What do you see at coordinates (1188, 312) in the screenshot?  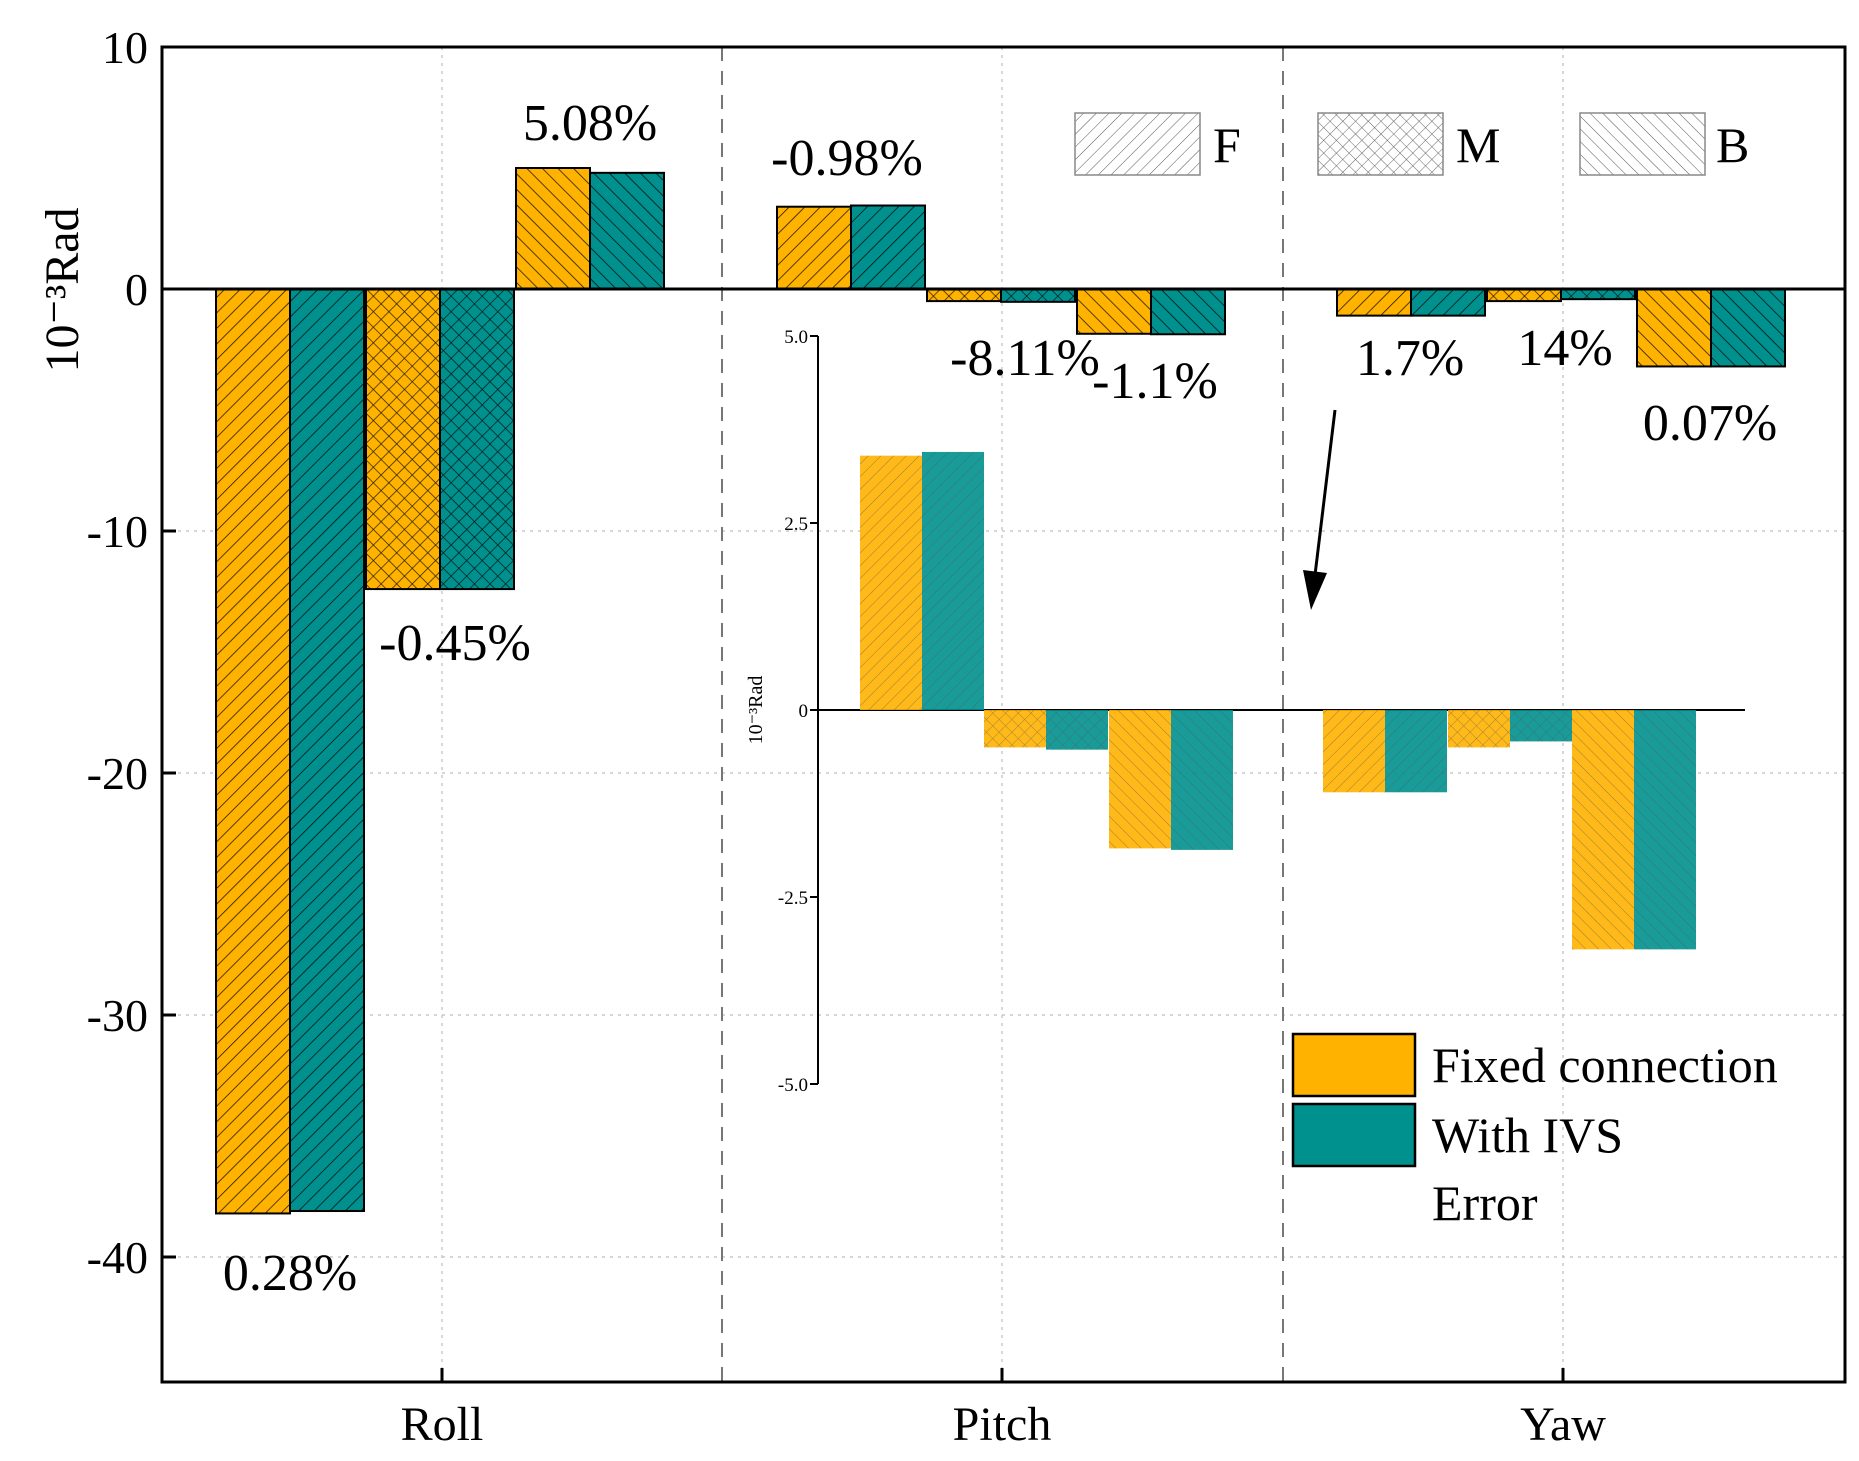 I see `bar-ivs-pitch-b-pattern` at bounding box center [1188, 312].